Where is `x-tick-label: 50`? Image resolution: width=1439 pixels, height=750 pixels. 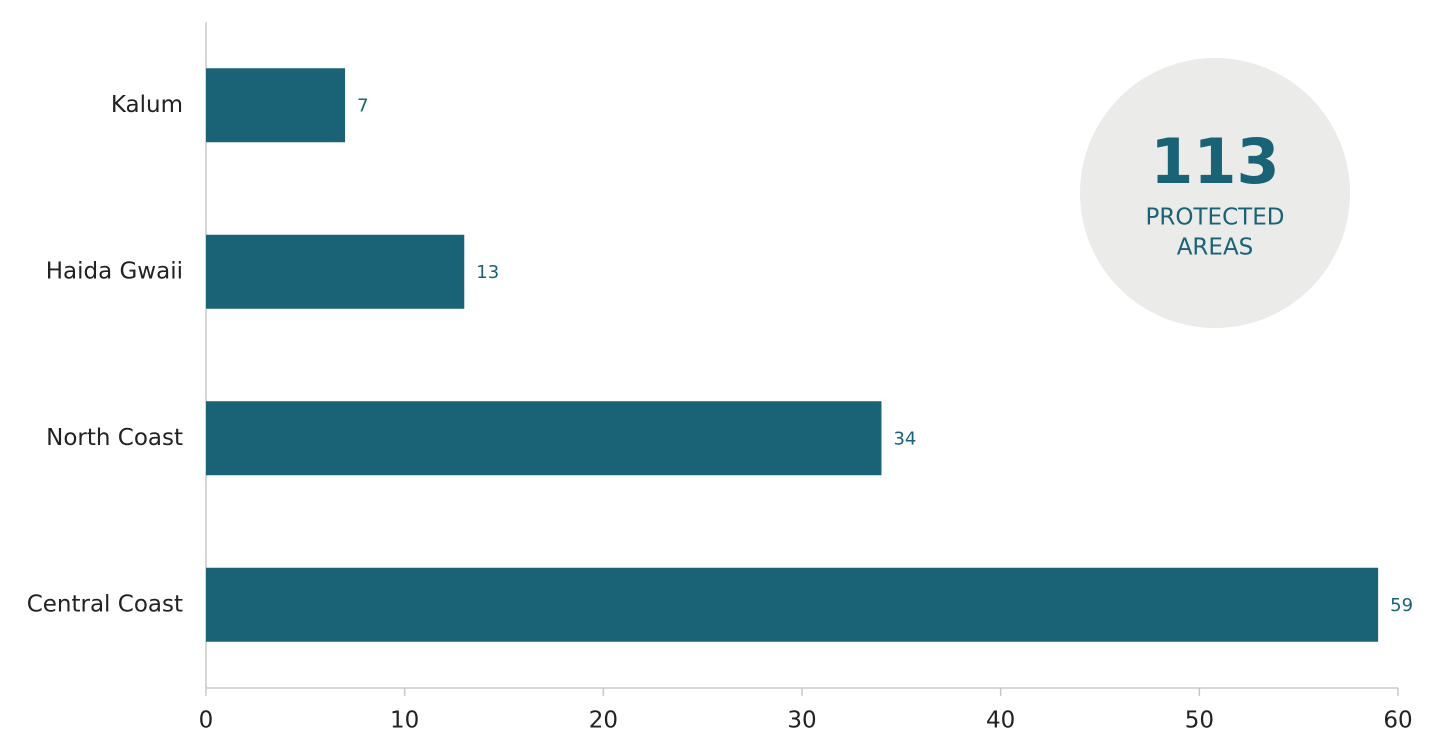 x-tick-label: 50 is located at coordinates (1199, 721).